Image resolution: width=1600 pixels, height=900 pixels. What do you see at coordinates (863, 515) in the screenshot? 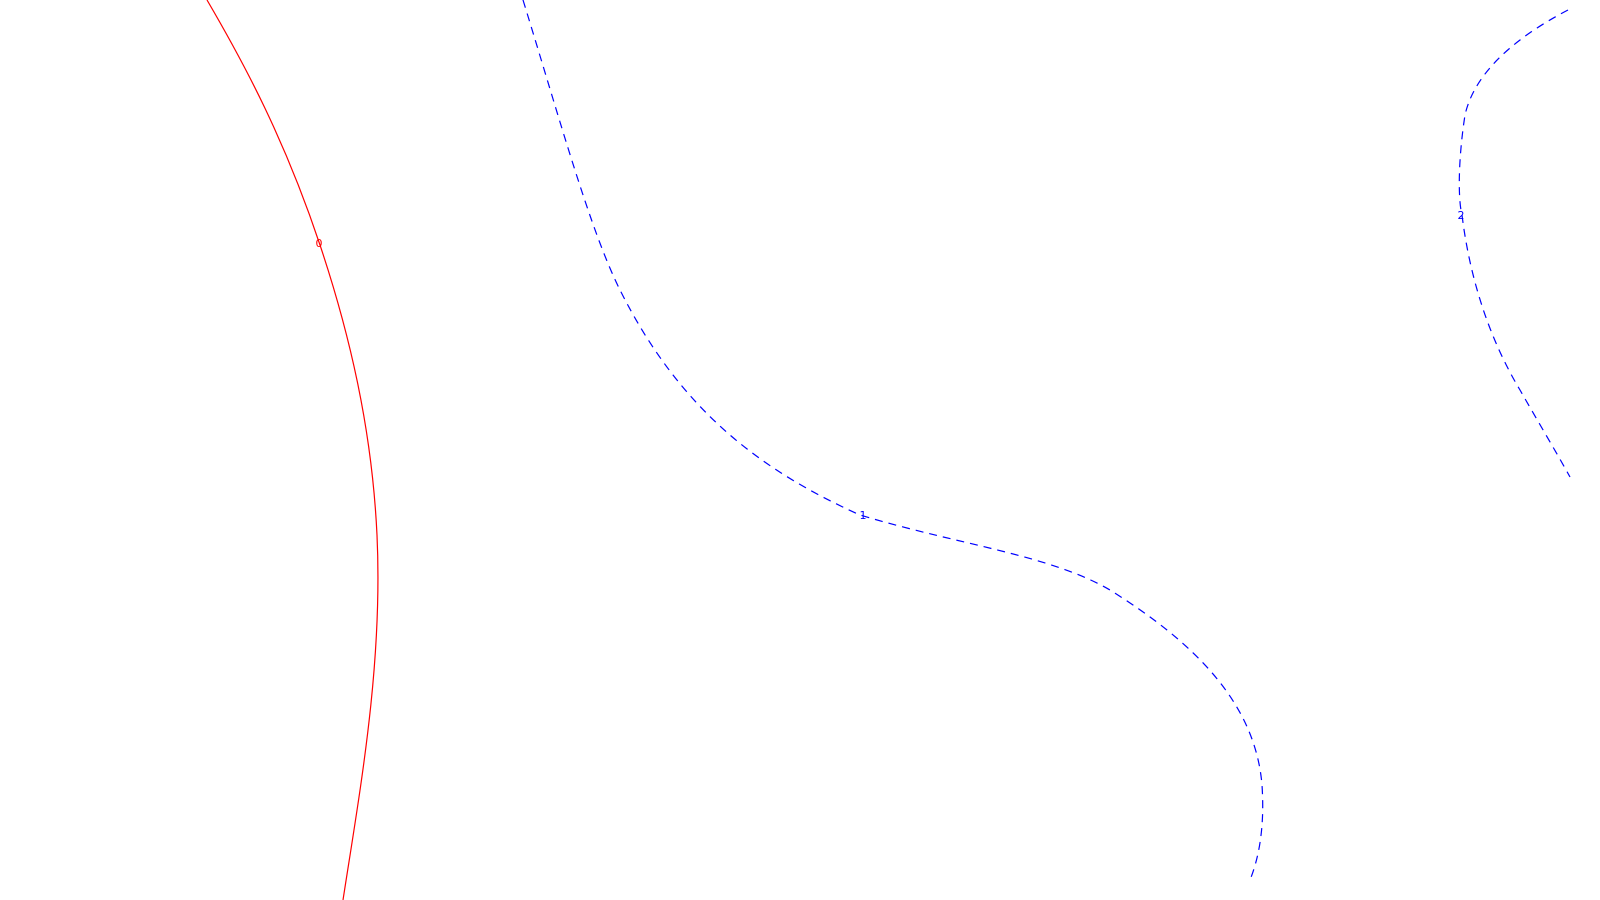
I see `contour-label-1: 1` at bounding box center [863, 515].